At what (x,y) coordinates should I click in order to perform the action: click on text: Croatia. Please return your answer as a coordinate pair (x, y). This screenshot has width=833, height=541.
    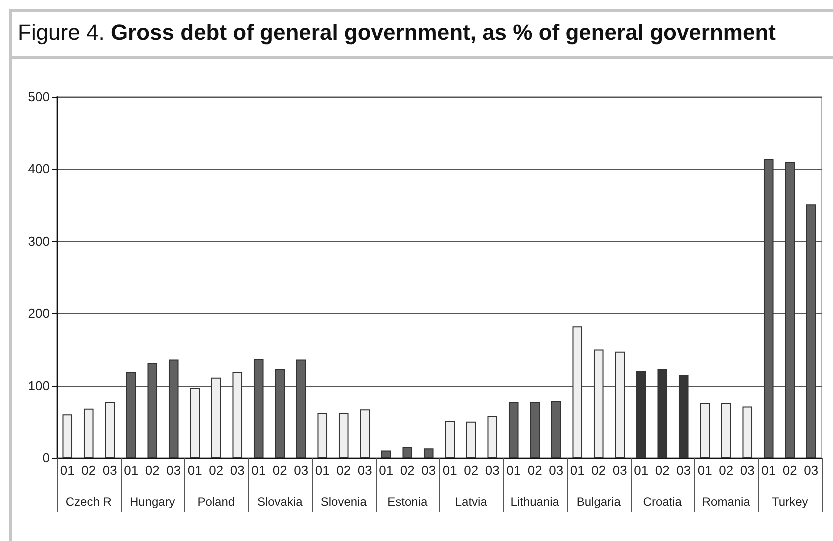
    Looking at the image, I should click on (662, 502).